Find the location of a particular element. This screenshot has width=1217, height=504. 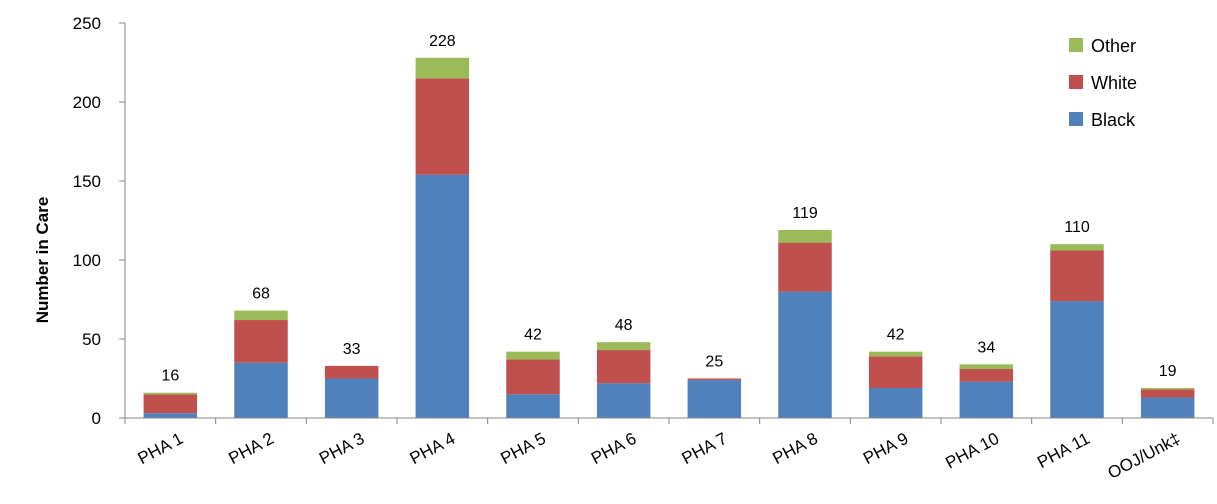

x-tick-label: PHA 11 is located at coordinates (1063, 450).